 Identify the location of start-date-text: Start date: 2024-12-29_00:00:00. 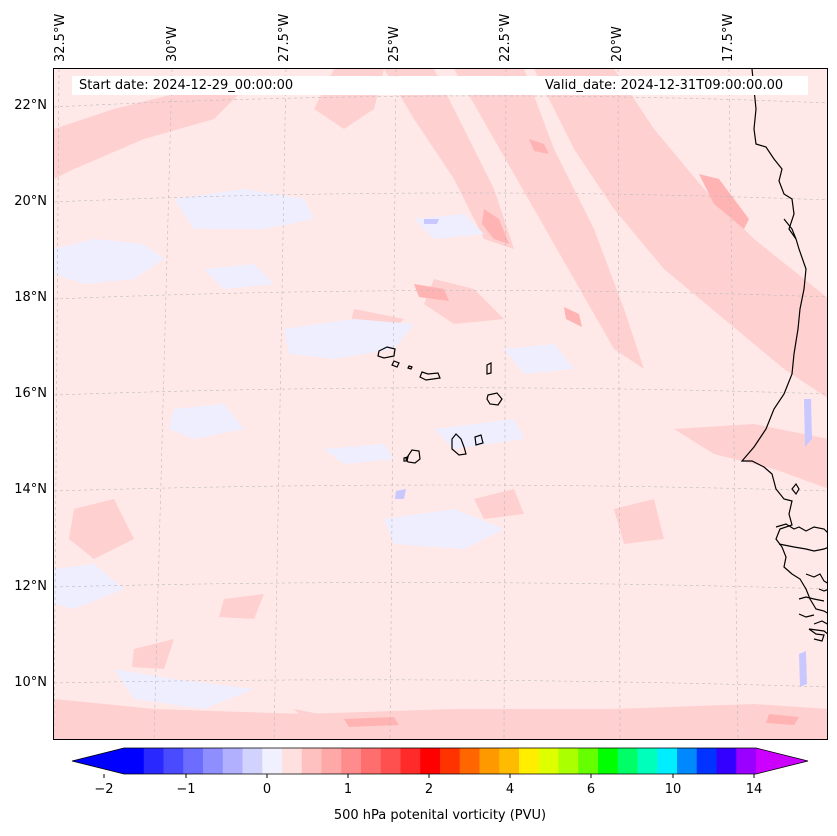
(186, 85).